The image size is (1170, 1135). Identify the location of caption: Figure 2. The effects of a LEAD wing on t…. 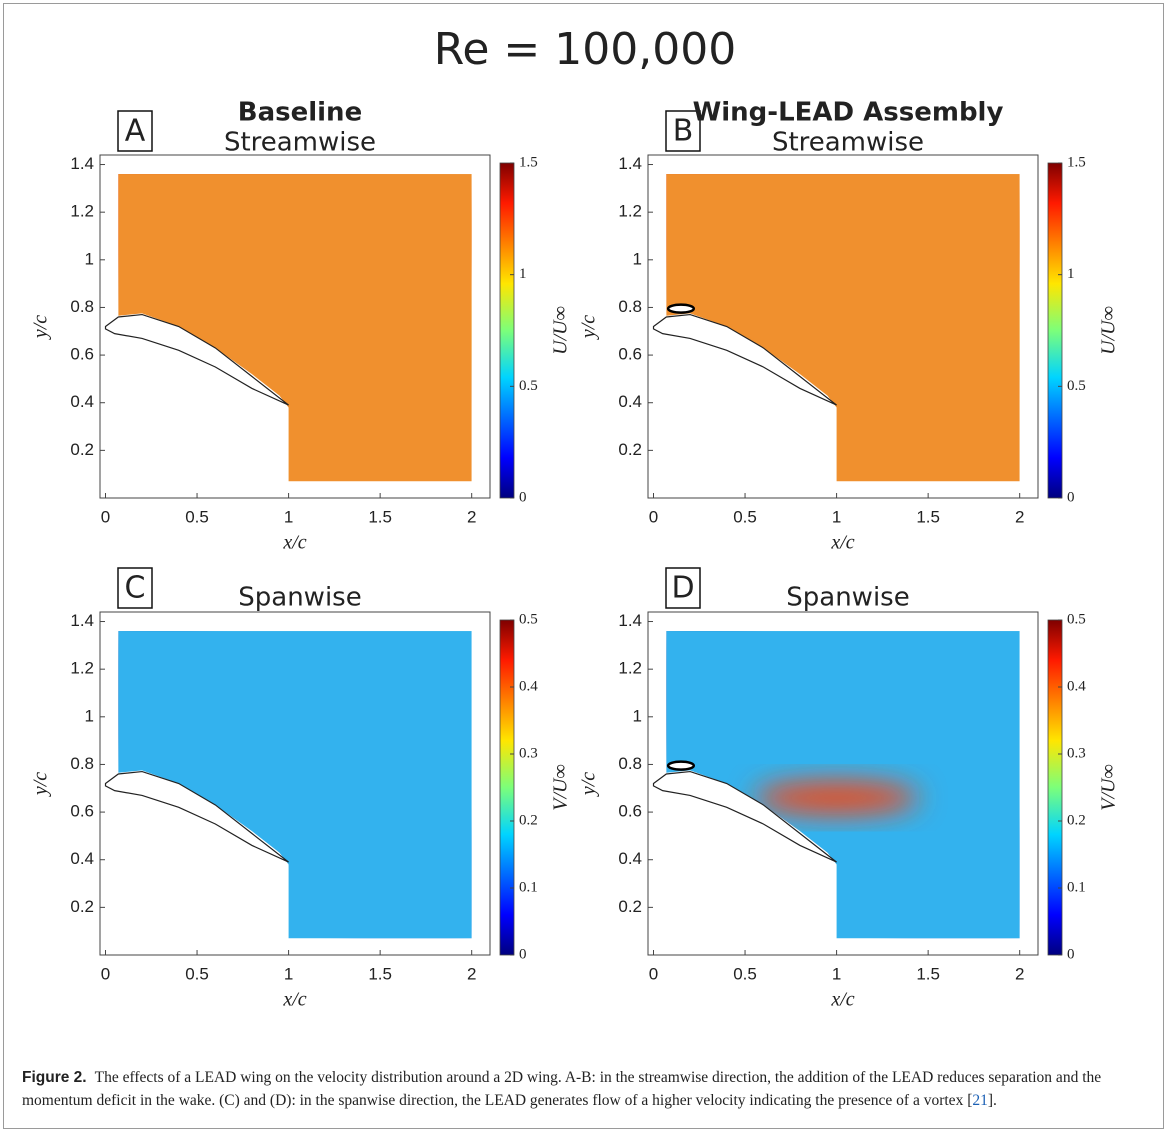
(586, 1089).